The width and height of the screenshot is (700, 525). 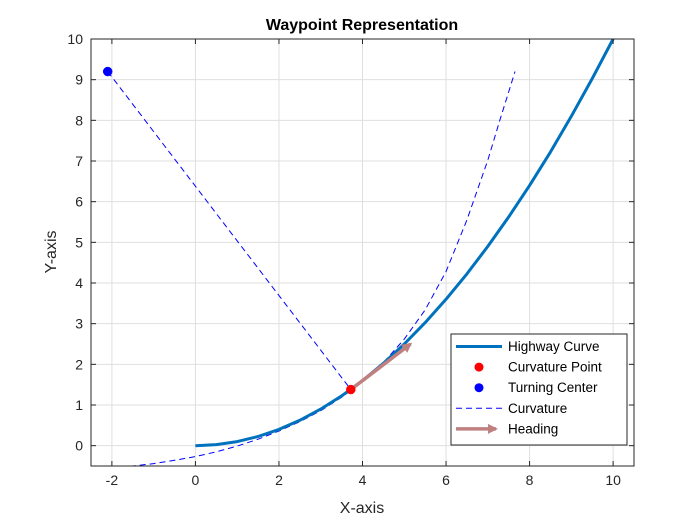 What do you see at coordinates (79, 324) in the screenshot?
I see `y-tick-label: 3` at bounding box center [79, 324].